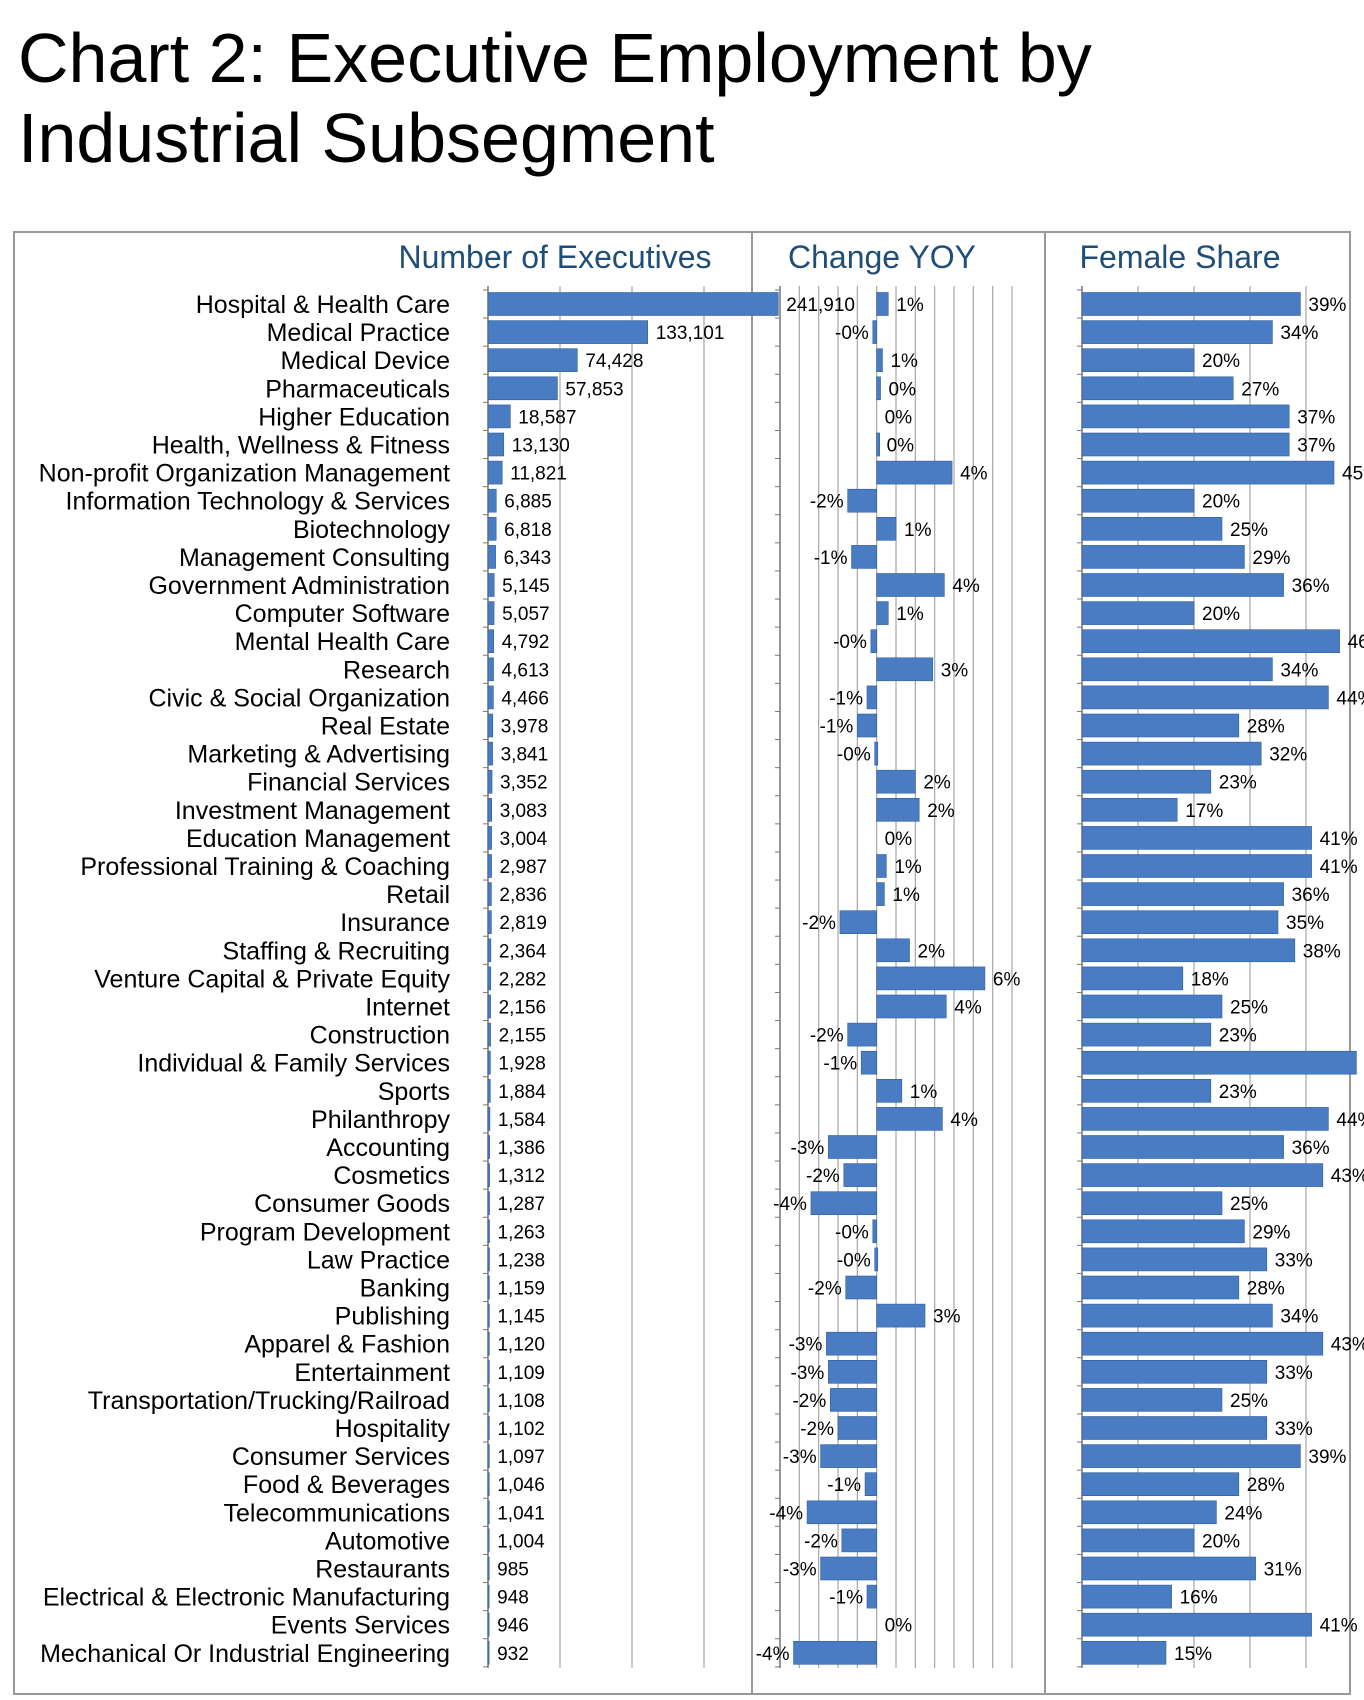 This screenshot has width=1364, height=1700. Describe the element at coordinates (513, 1626) in the screenshot. I see `value-label-executives: 946` at that location.